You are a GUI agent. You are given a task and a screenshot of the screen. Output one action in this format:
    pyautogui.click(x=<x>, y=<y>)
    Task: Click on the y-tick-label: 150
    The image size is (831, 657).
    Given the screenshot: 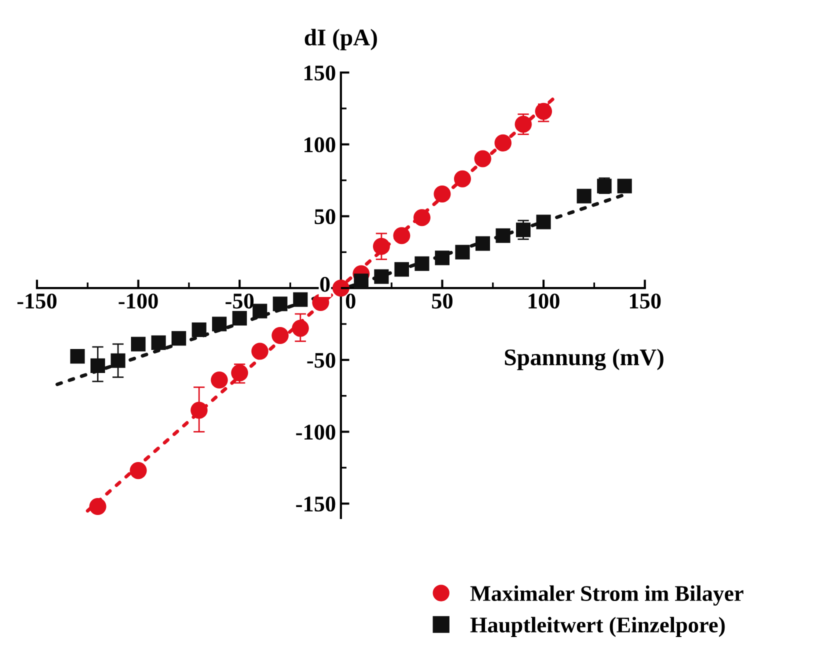 What is the action you would take?
    pyautogui.click(x=320, y=72)
    